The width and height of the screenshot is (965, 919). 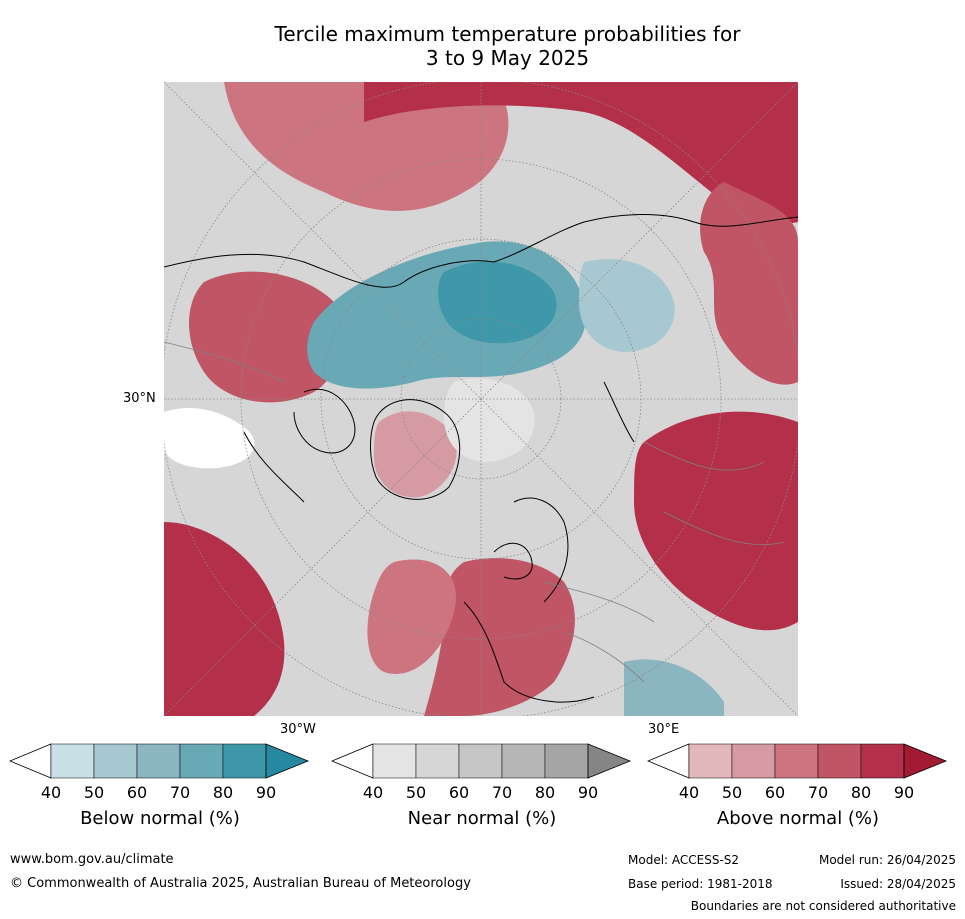 I want to click on region-atlantic-above, so click(x=411, y=616).